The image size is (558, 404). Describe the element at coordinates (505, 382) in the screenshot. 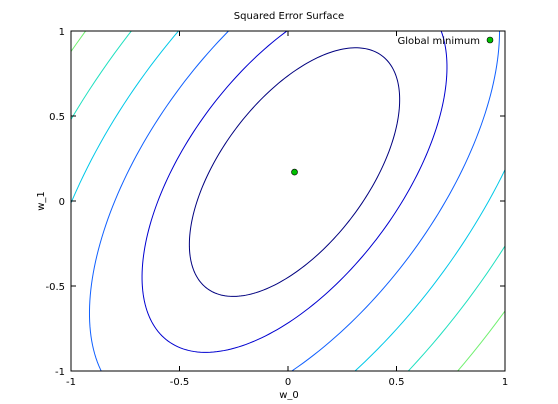

I see `x-tick-label: 1` at that location.